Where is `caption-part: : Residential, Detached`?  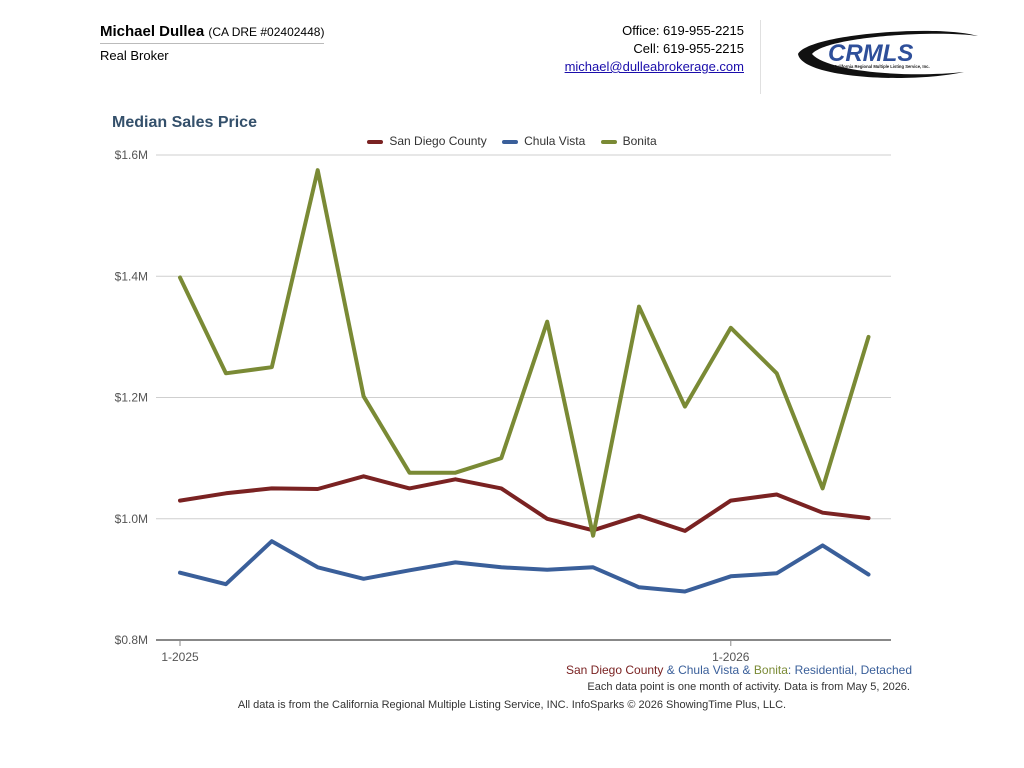
caption-part: : Residential, Detached is located at coordinates (849, 670).